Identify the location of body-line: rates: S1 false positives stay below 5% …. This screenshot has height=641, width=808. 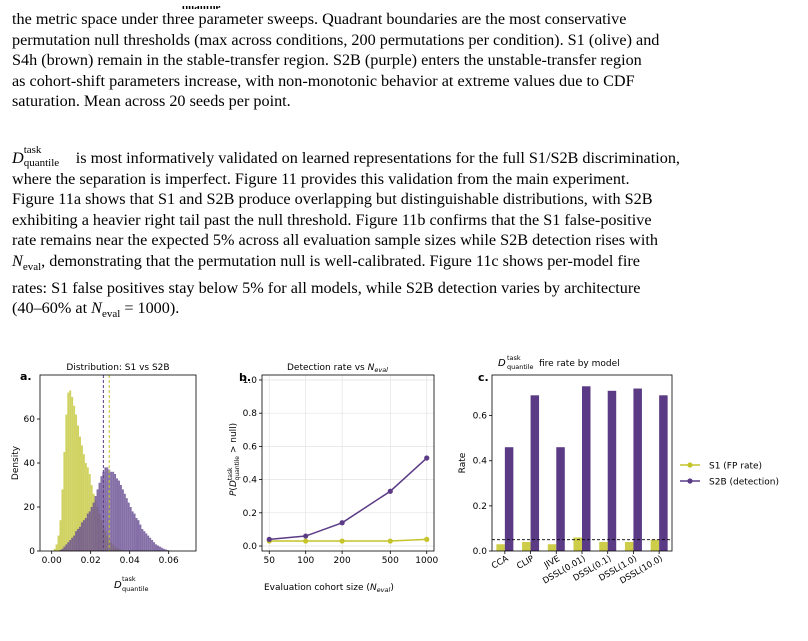
(326, 287).